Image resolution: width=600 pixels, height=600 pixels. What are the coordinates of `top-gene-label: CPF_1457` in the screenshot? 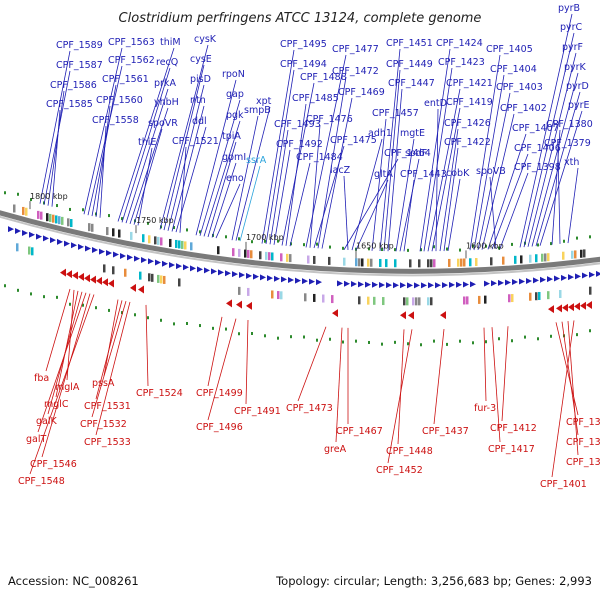 It's located at (395, 113).